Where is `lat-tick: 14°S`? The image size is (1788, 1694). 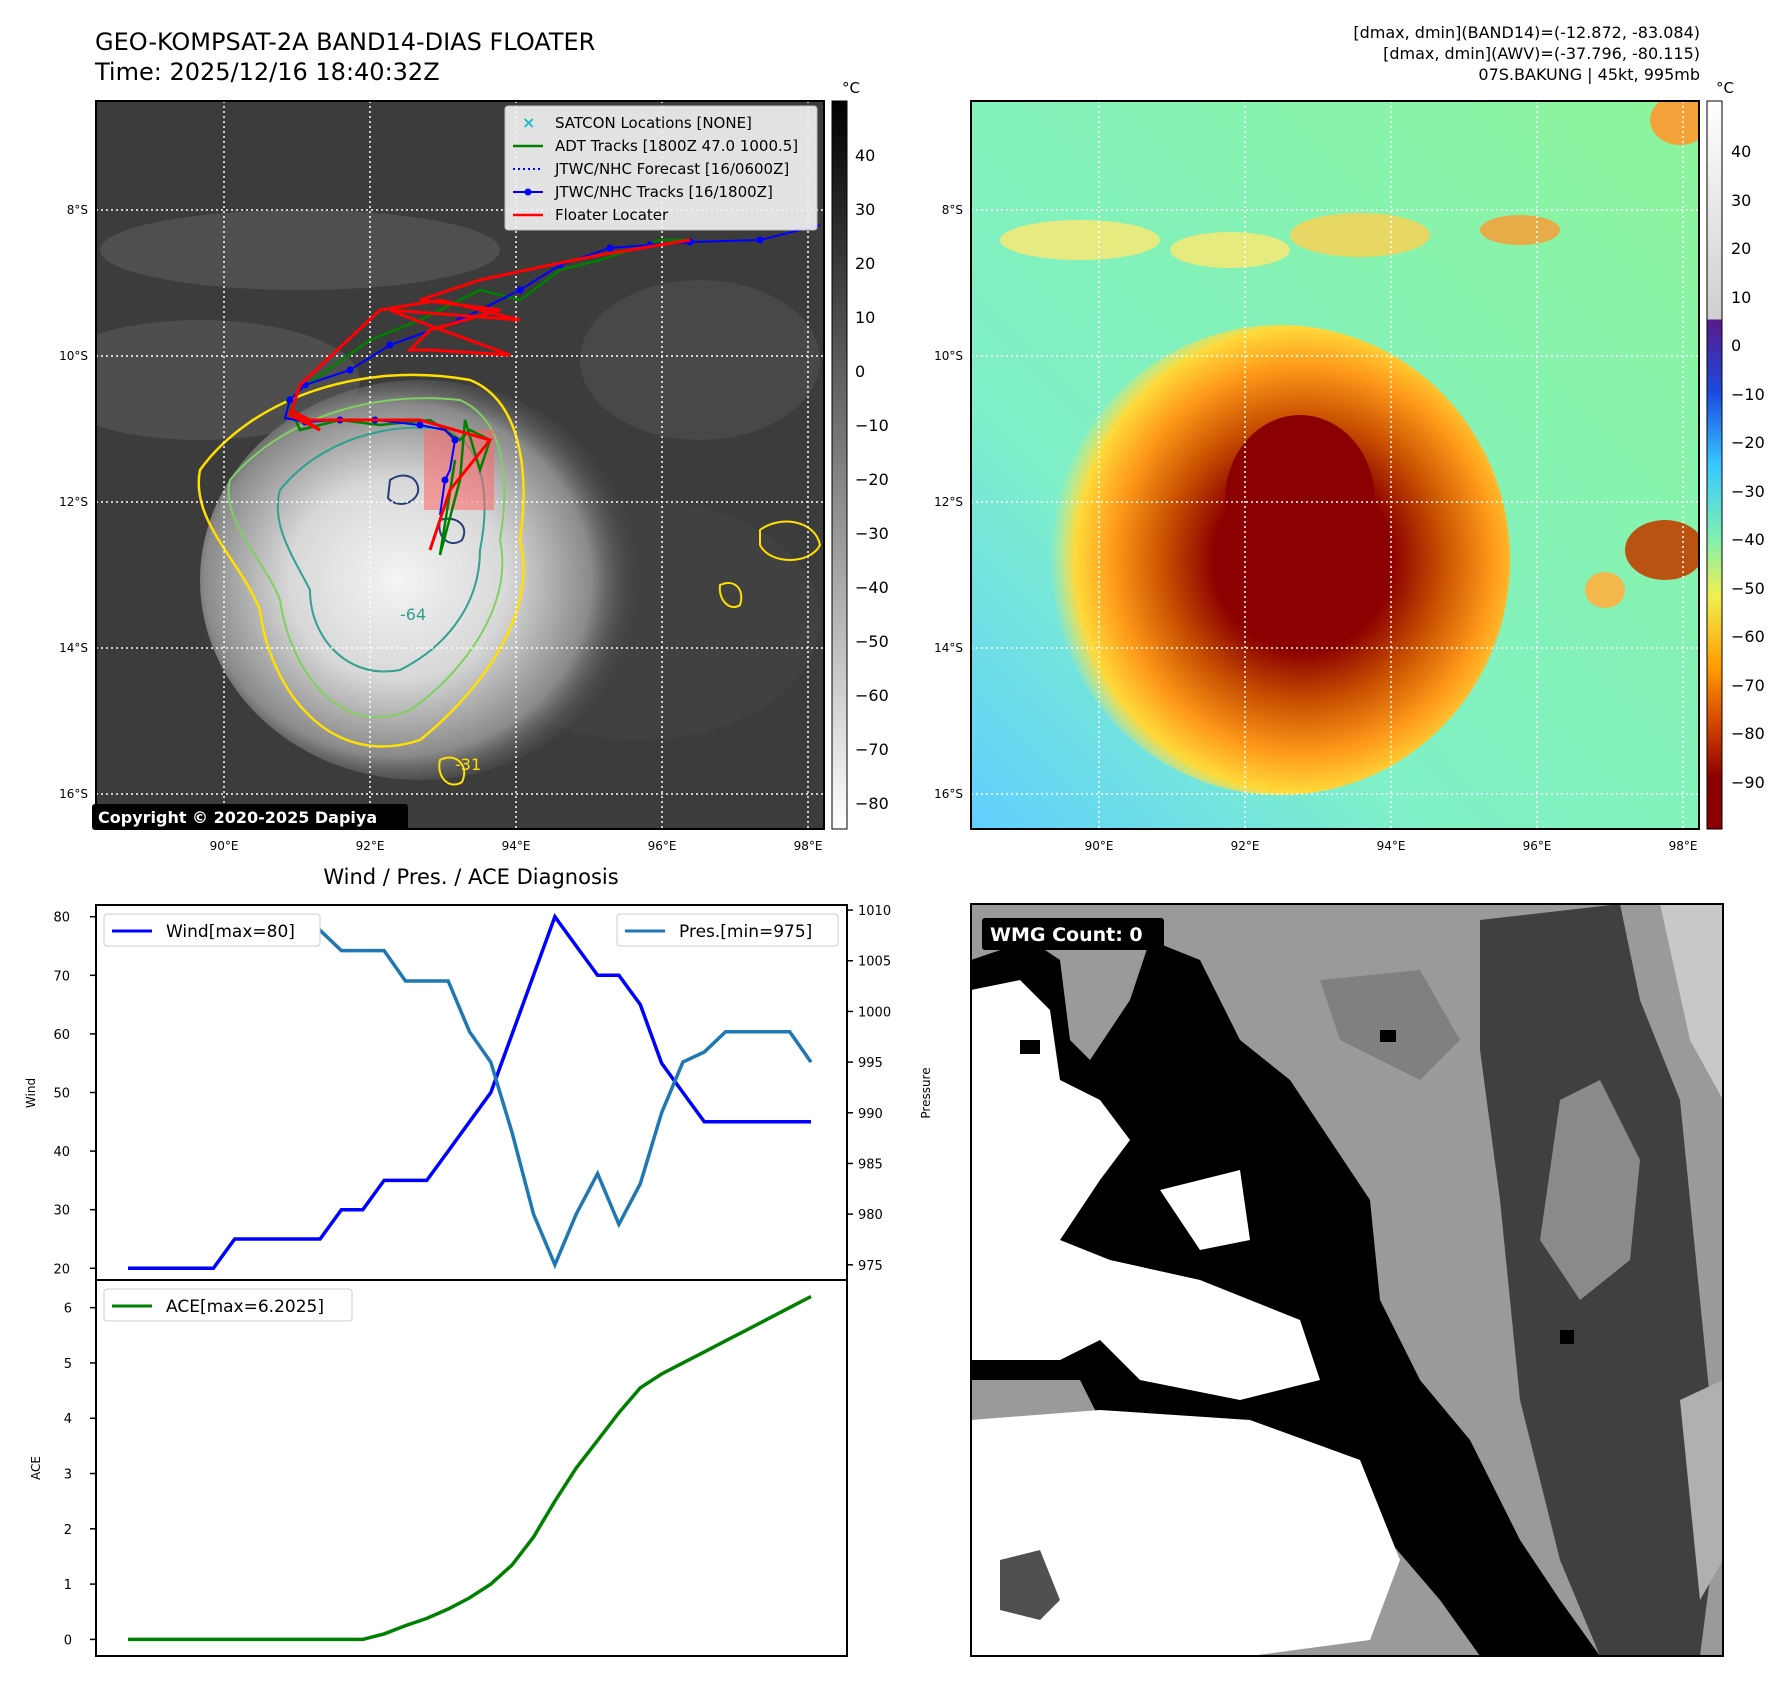
lat-tick: 14°S is located at coordinates (73, 648).